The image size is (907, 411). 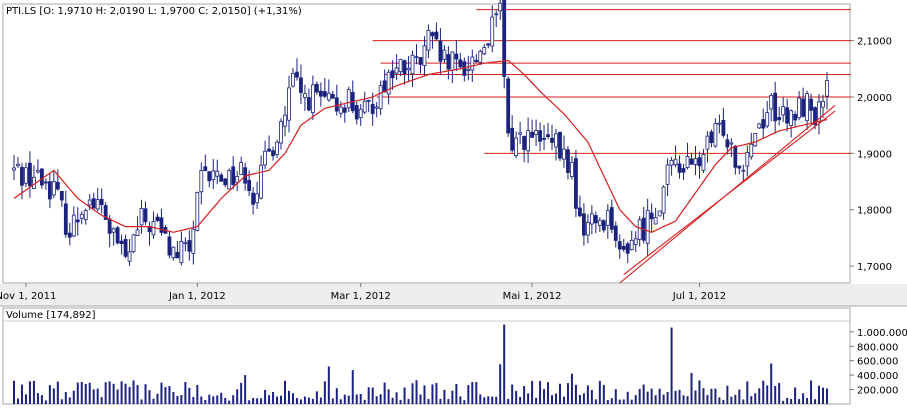 I want to click on volume-title: Volume [174,892], so click(x=51, y=315).